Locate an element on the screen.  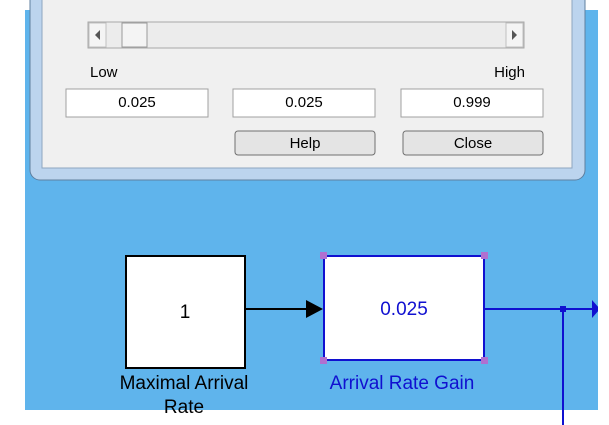
gain-block: 0.025 is located at coordinates (404, 308).